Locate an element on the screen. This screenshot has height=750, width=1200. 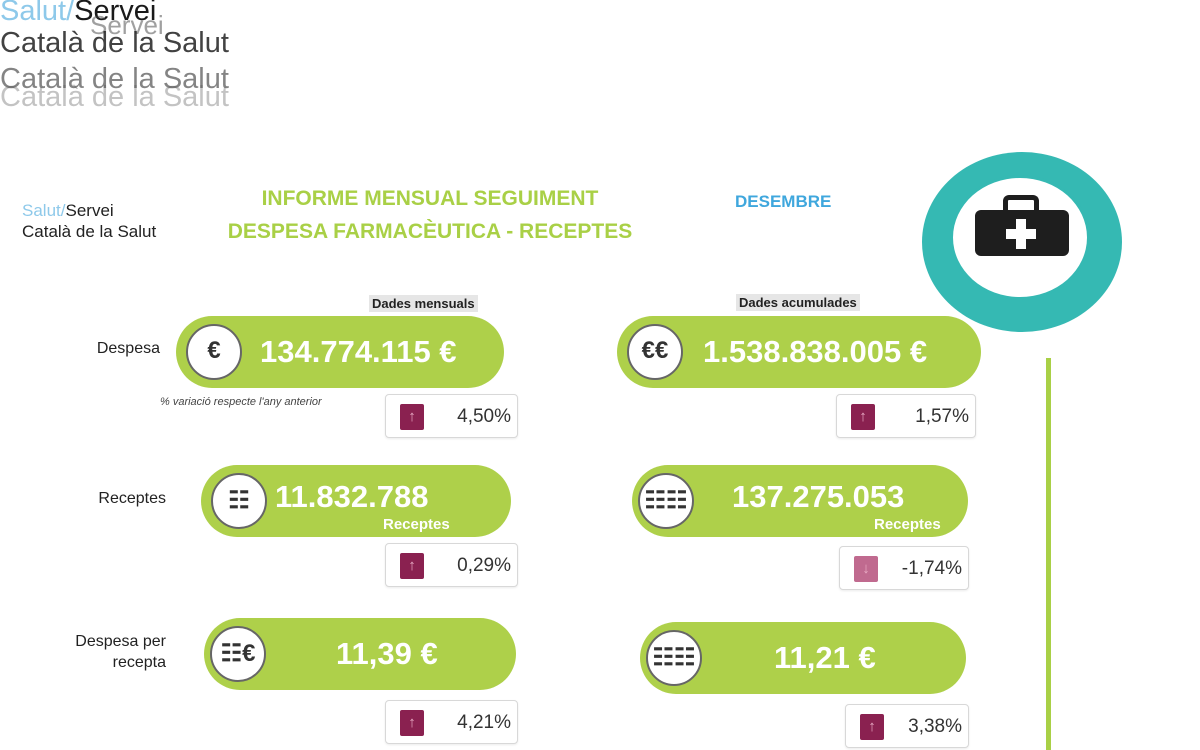
report-month: DESEMBRE is located at coordinates (783, 201).